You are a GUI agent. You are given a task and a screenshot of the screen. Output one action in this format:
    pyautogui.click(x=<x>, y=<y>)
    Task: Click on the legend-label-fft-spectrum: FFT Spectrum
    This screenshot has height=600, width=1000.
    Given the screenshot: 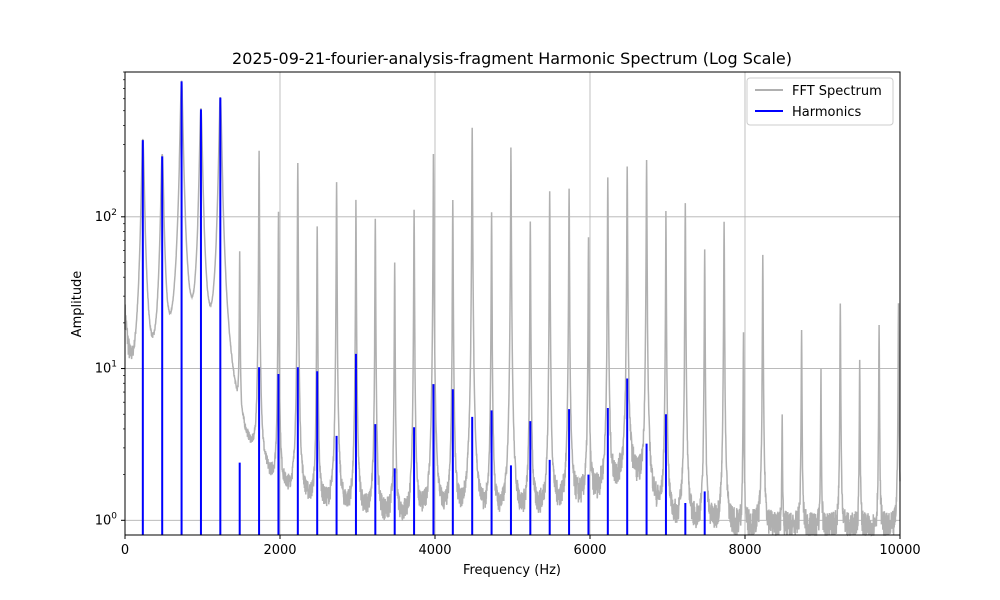 What is the action you would take?
    pyautogui.click(x=837, y=91)
    